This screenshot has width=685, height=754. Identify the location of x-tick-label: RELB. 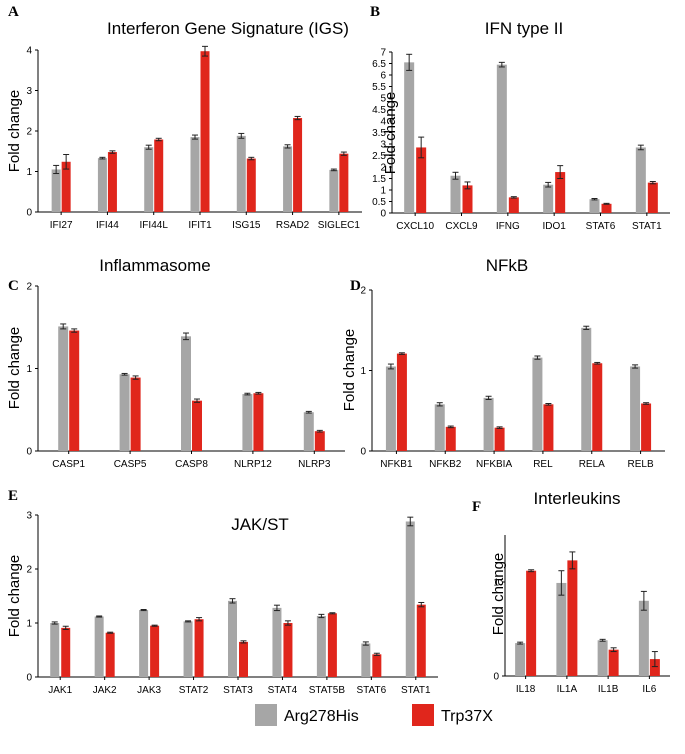
(641, 464).